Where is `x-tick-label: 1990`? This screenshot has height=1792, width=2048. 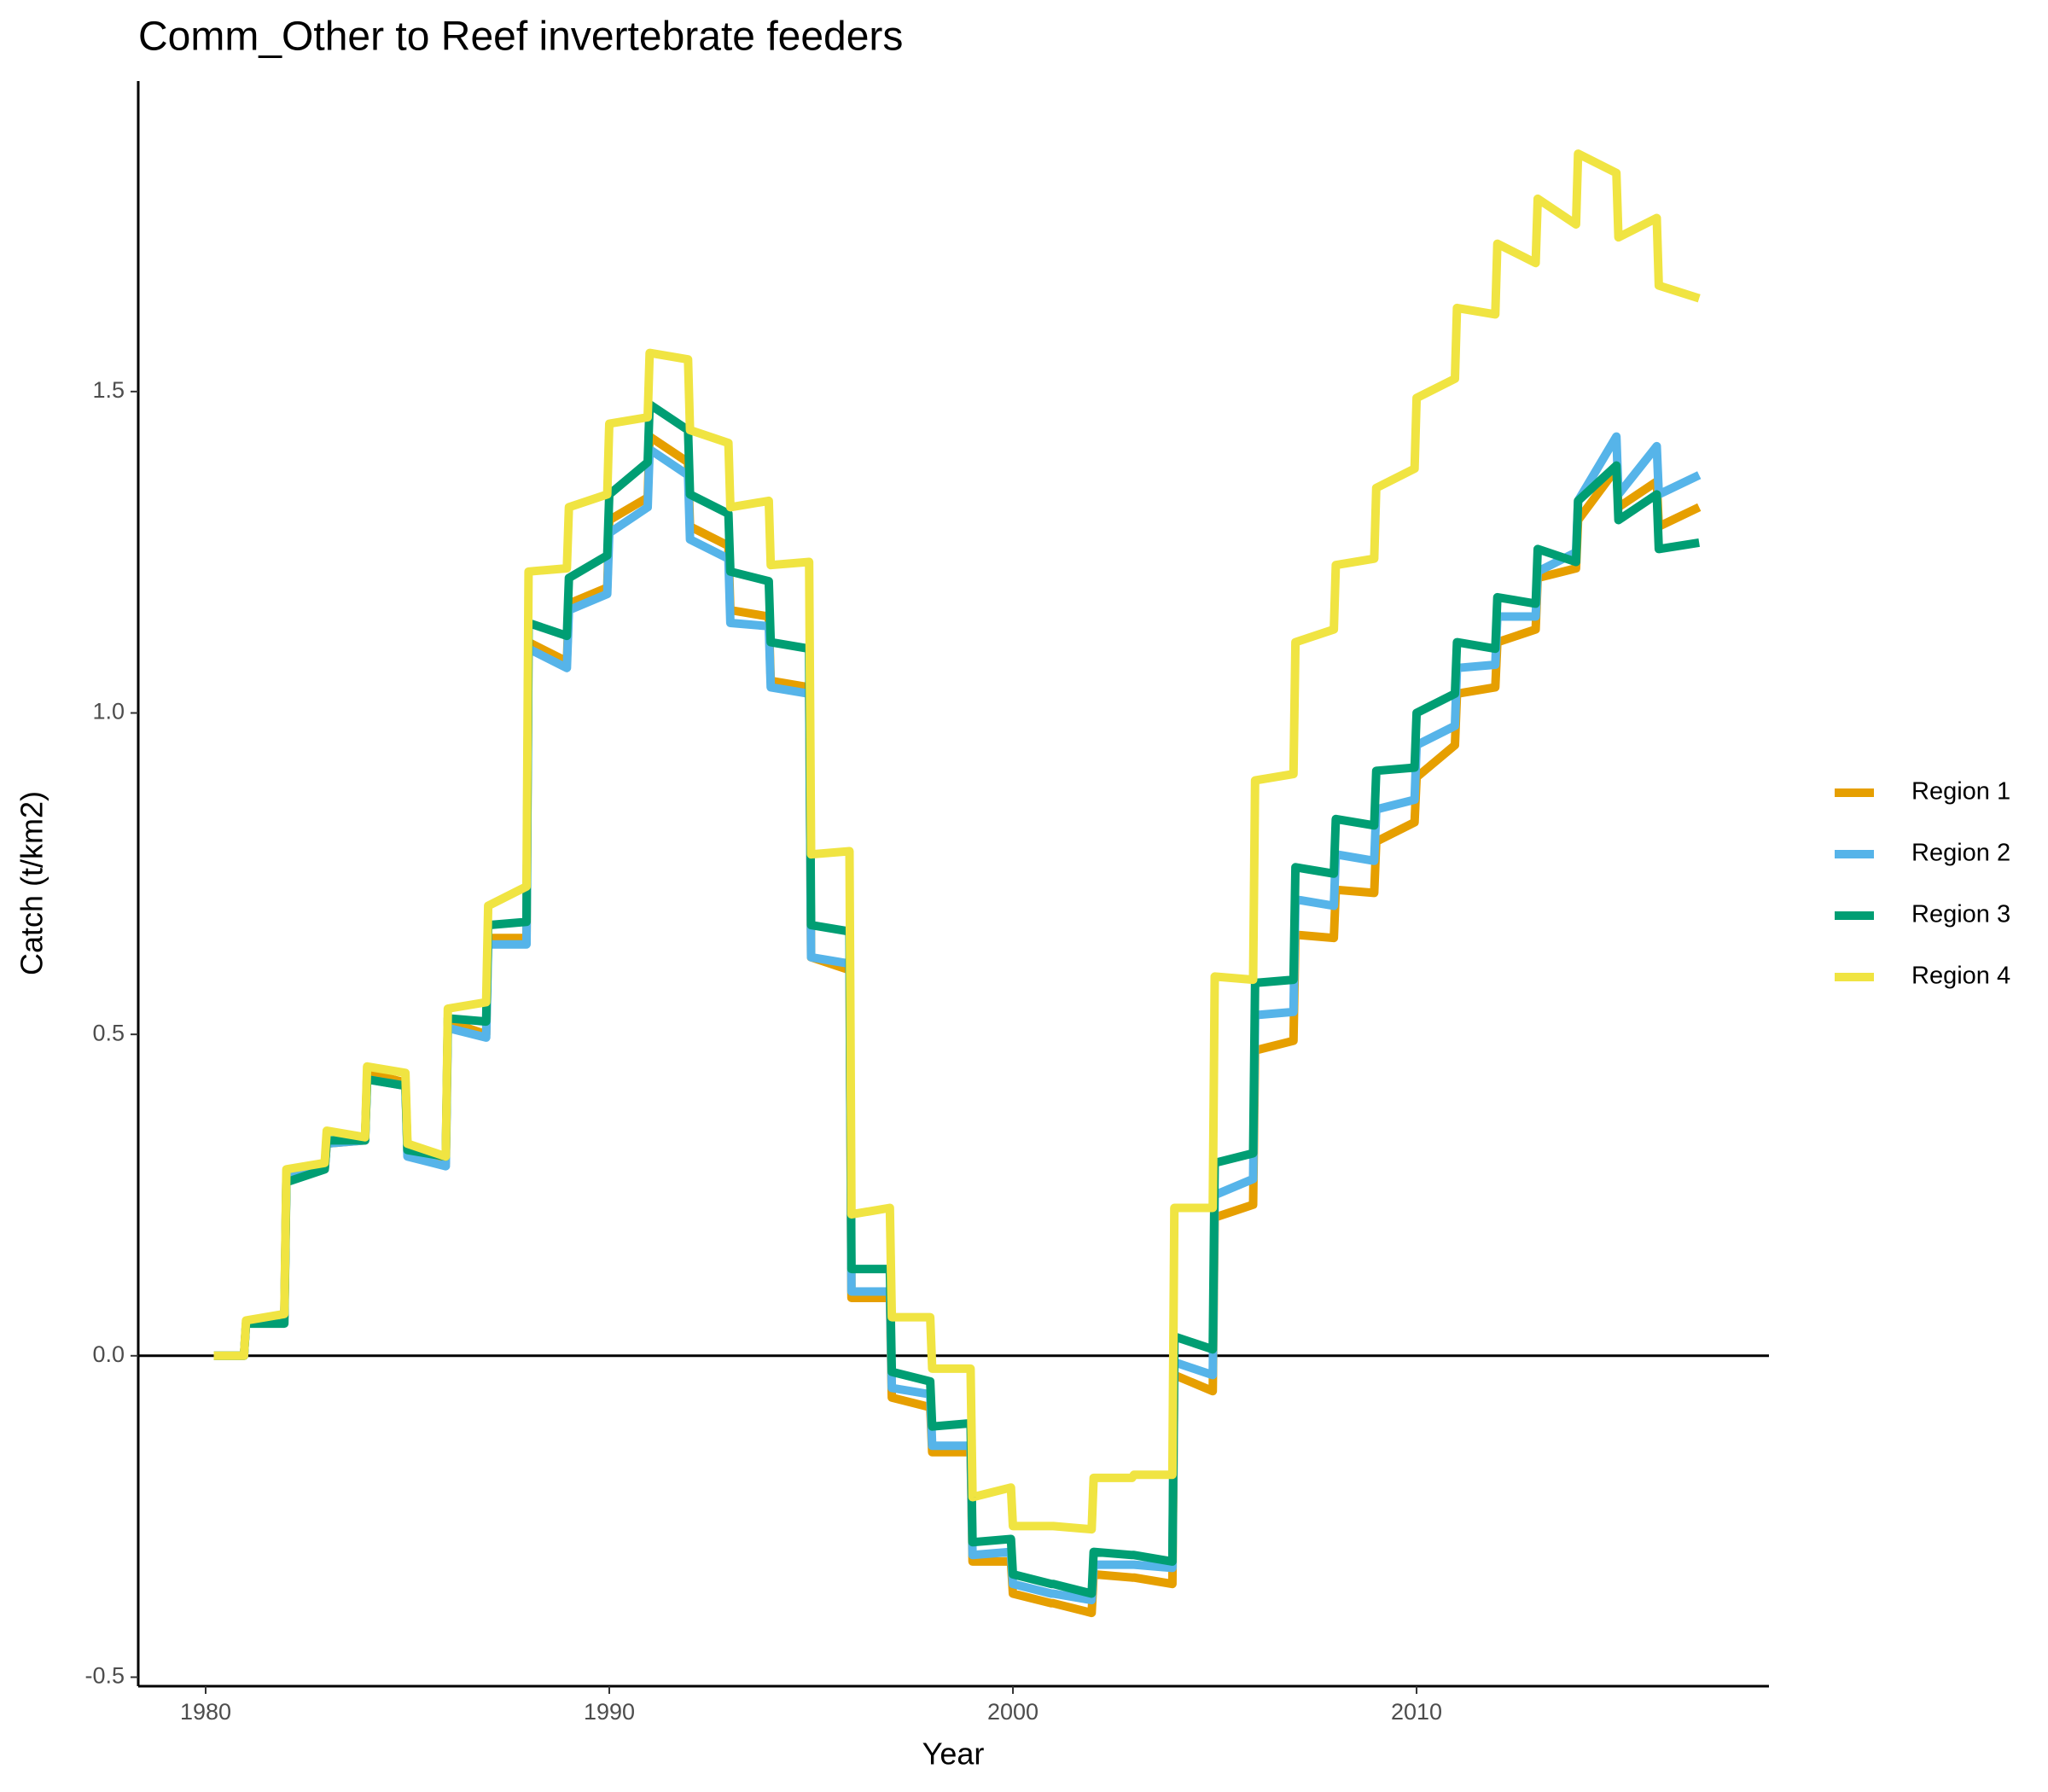
x-tick-label: 1990 is located at coordinates (609, 1712).